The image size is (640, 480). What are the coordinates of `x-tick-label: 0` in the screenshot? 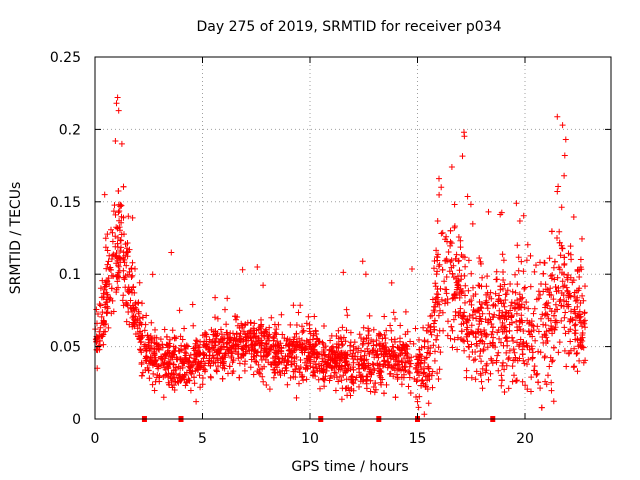 It's located at (95, 439).